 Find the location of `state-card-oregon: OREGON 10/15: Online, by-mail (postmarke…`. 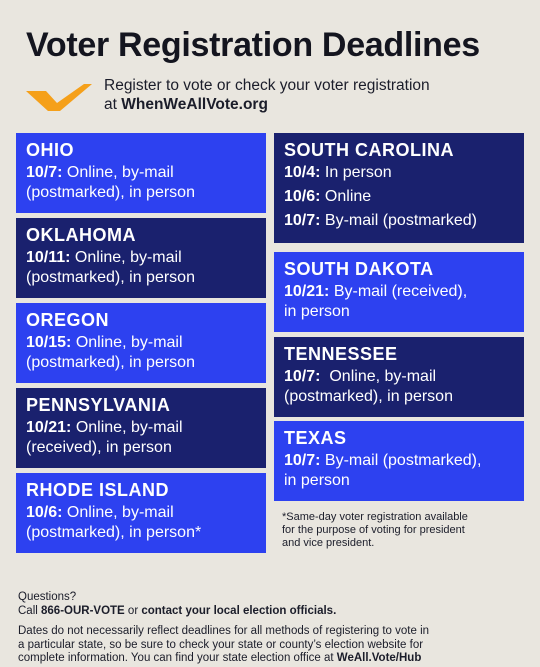

state-card-oregon: OREGON 10/15: Online, by-mail (postmarke… is located at coordinates (141, 343).